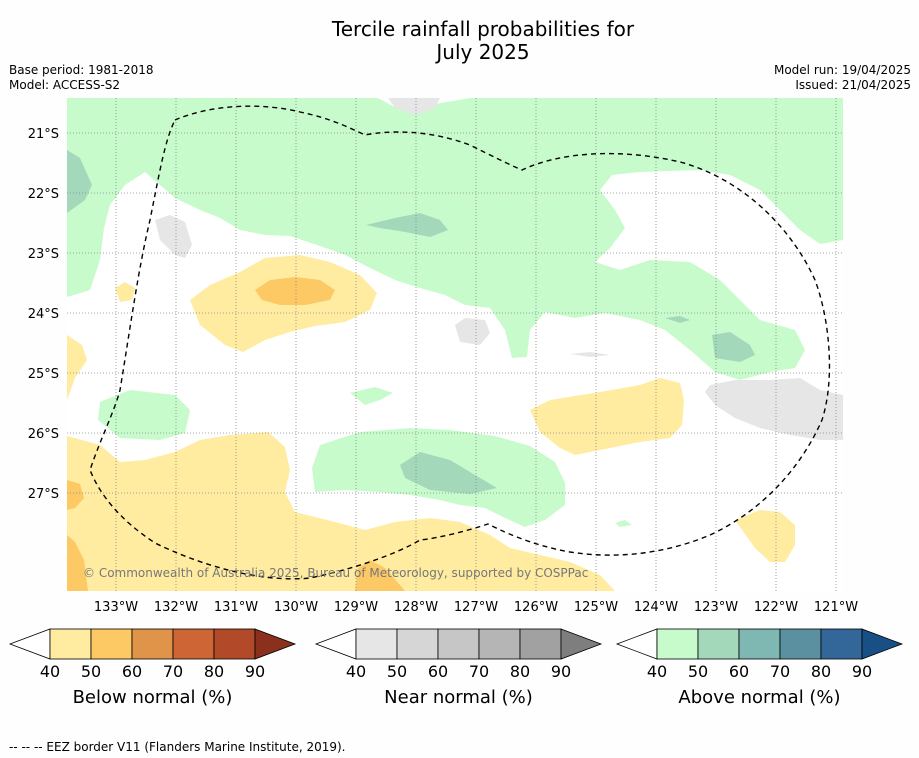  Describe the element at coordinates (416, 607) in the screenshot. I see `lon-tick-label: 128°W` at that location.